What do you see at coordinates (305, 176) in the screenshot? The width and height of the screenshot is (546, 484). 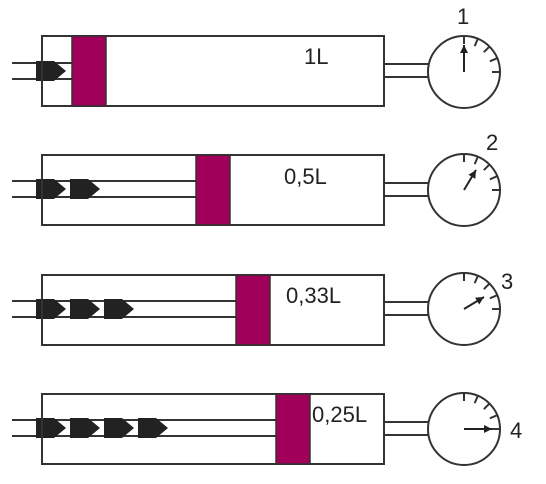 I see `volume-label: 0,5L` at bounding box center [305, 176].